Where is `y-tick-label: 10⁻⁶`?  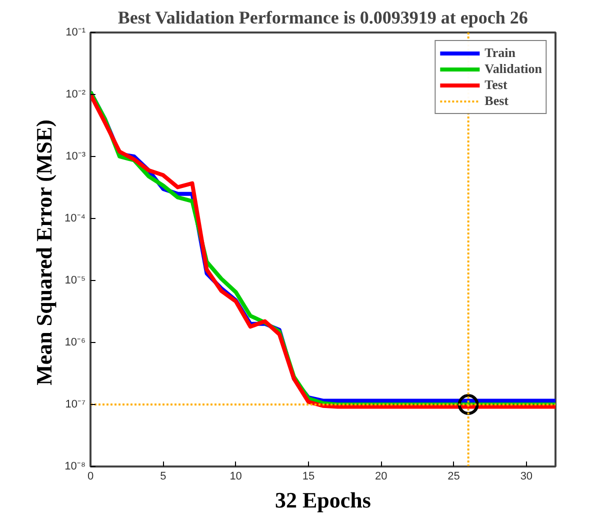 y-tick-label: 10⁻⁶ is located at coordinates (75, 342).